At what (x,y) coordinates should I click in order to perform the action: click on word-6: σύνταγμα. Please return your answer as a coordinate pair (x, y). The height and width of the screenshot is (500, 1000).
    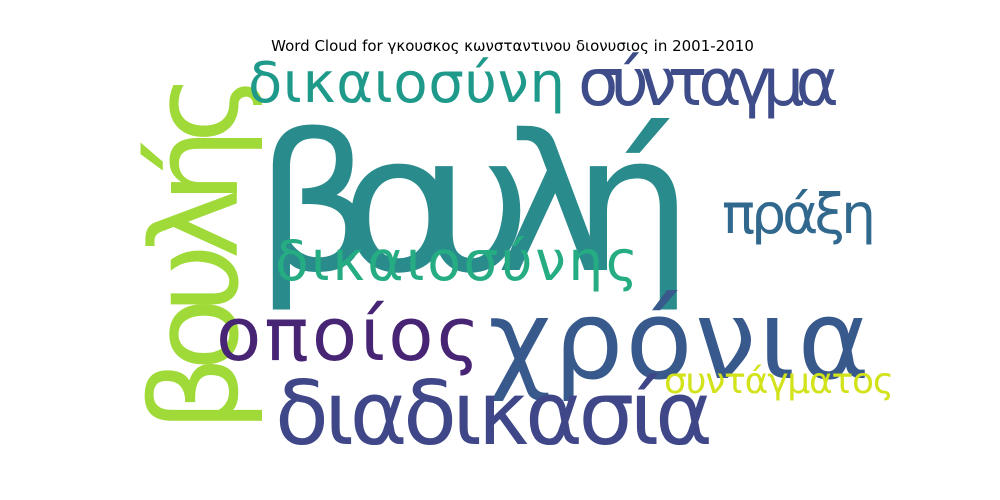
    Looking at the image, I should click on (710, 82).